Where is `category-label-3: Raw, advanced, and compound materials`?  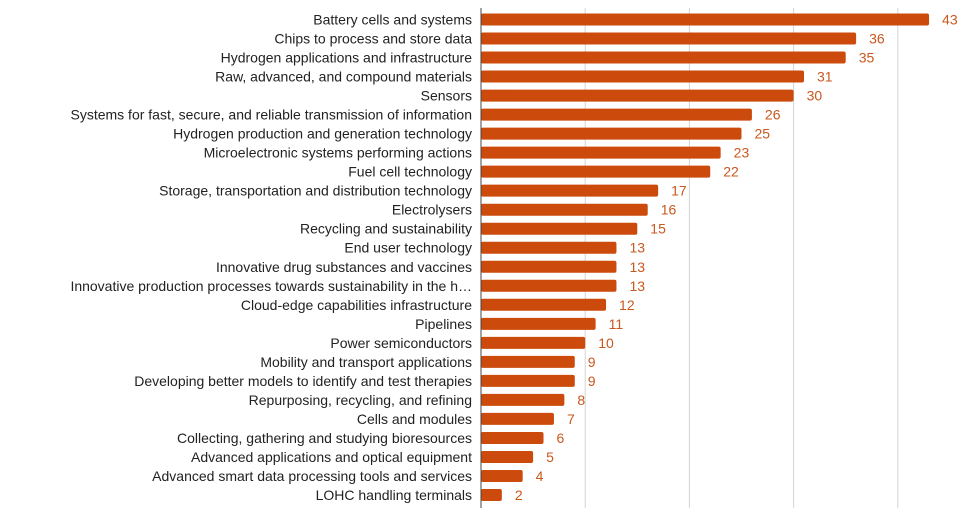
category-label-3: Raw, advanced, and compound materials is located at coordinates (343, 77).